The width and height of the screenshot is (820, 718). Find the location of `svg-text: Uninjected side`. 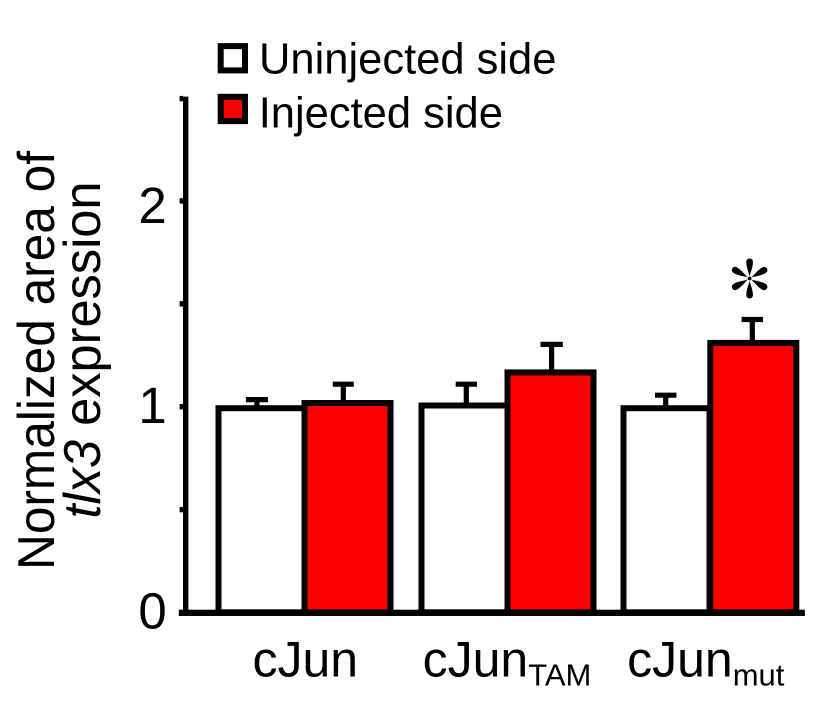

svg-text: Uninjected side is located at coordinates (407, 59).